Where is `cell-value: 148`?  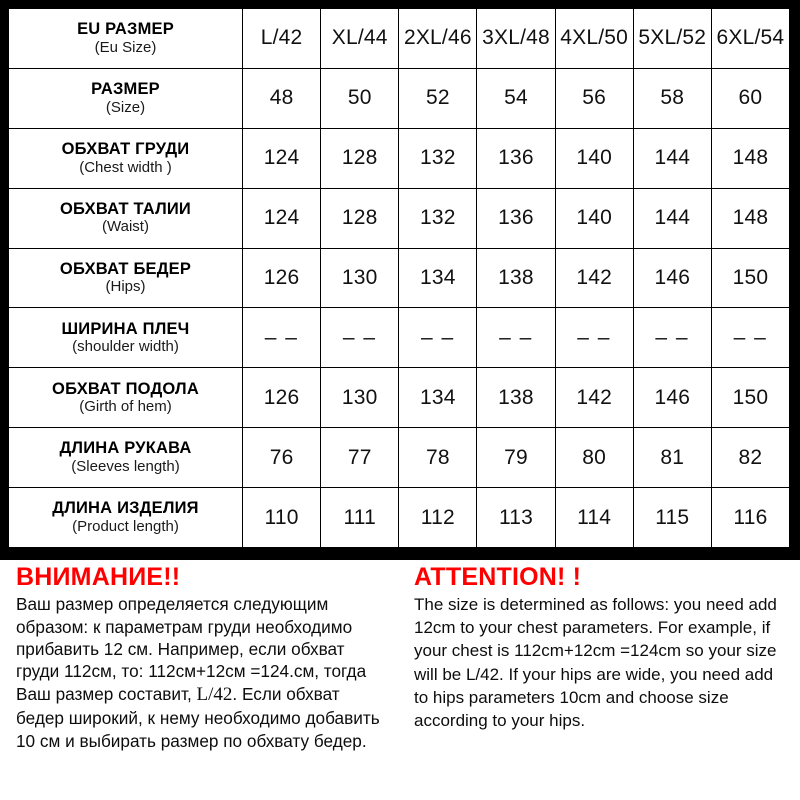
cell-value: 148 is located at coordinates (750, 158).